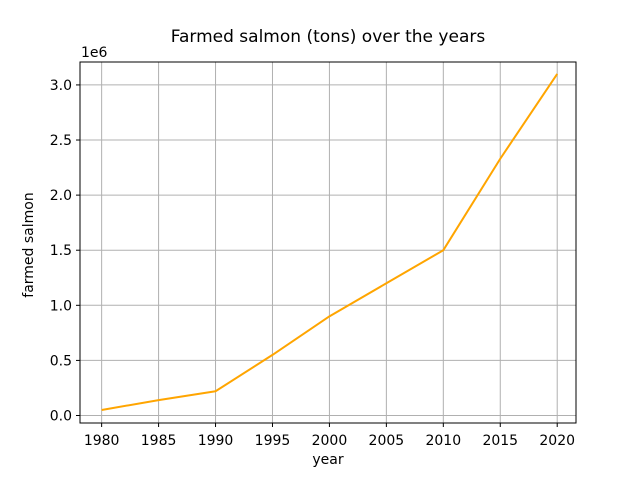 The width and height of the screenshot is (640, 480). I want to click on y-tick-label: 0.5, so click(61, 361).